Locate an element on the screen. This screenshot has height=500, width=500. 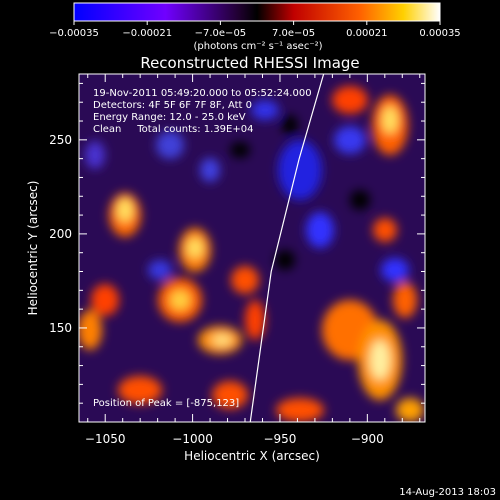
x-tick-label: −1000 is located at coordinates (192, 439).